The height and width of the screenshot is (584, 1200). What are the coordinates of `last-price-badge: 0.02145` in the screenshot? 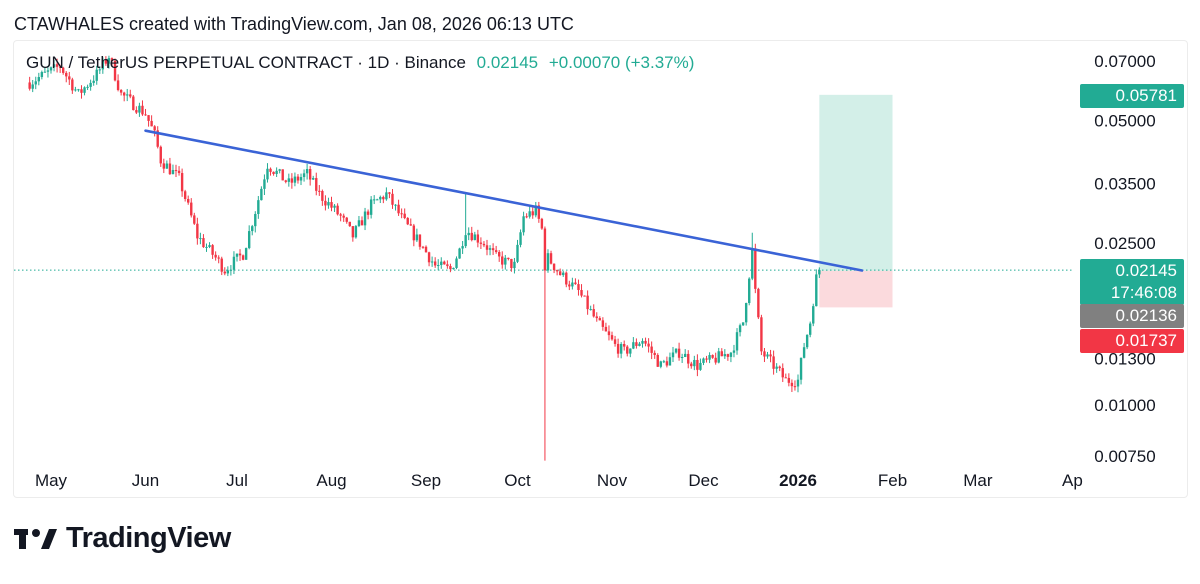 It's located at (1132, 271).